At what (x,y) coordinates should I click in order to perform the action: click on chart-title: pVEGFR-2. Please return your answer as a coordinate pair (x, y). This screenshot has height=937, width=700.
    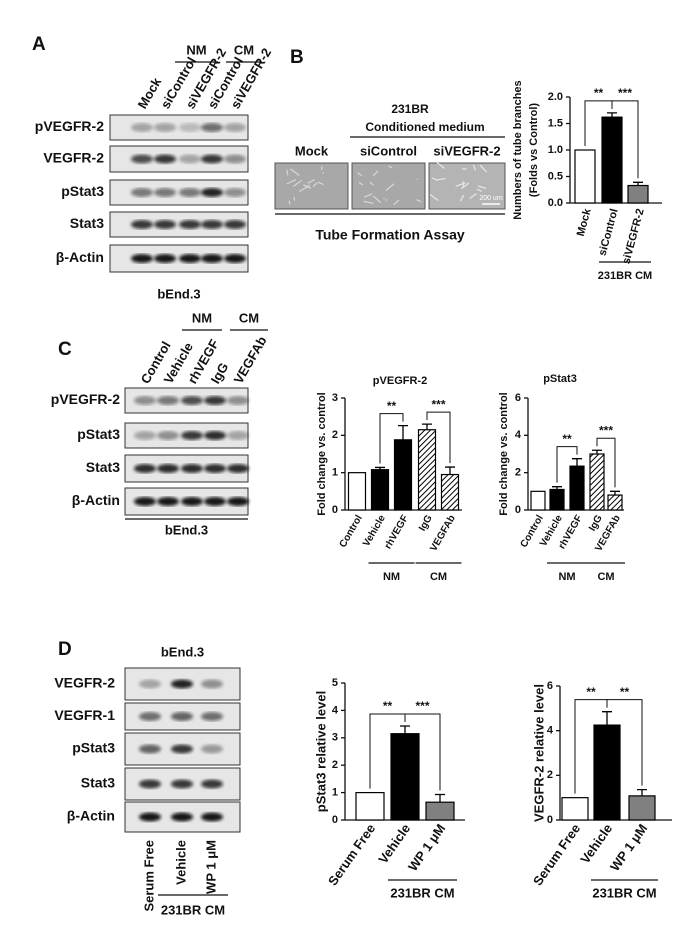
    Looking at the image, I should click on (400, 381).